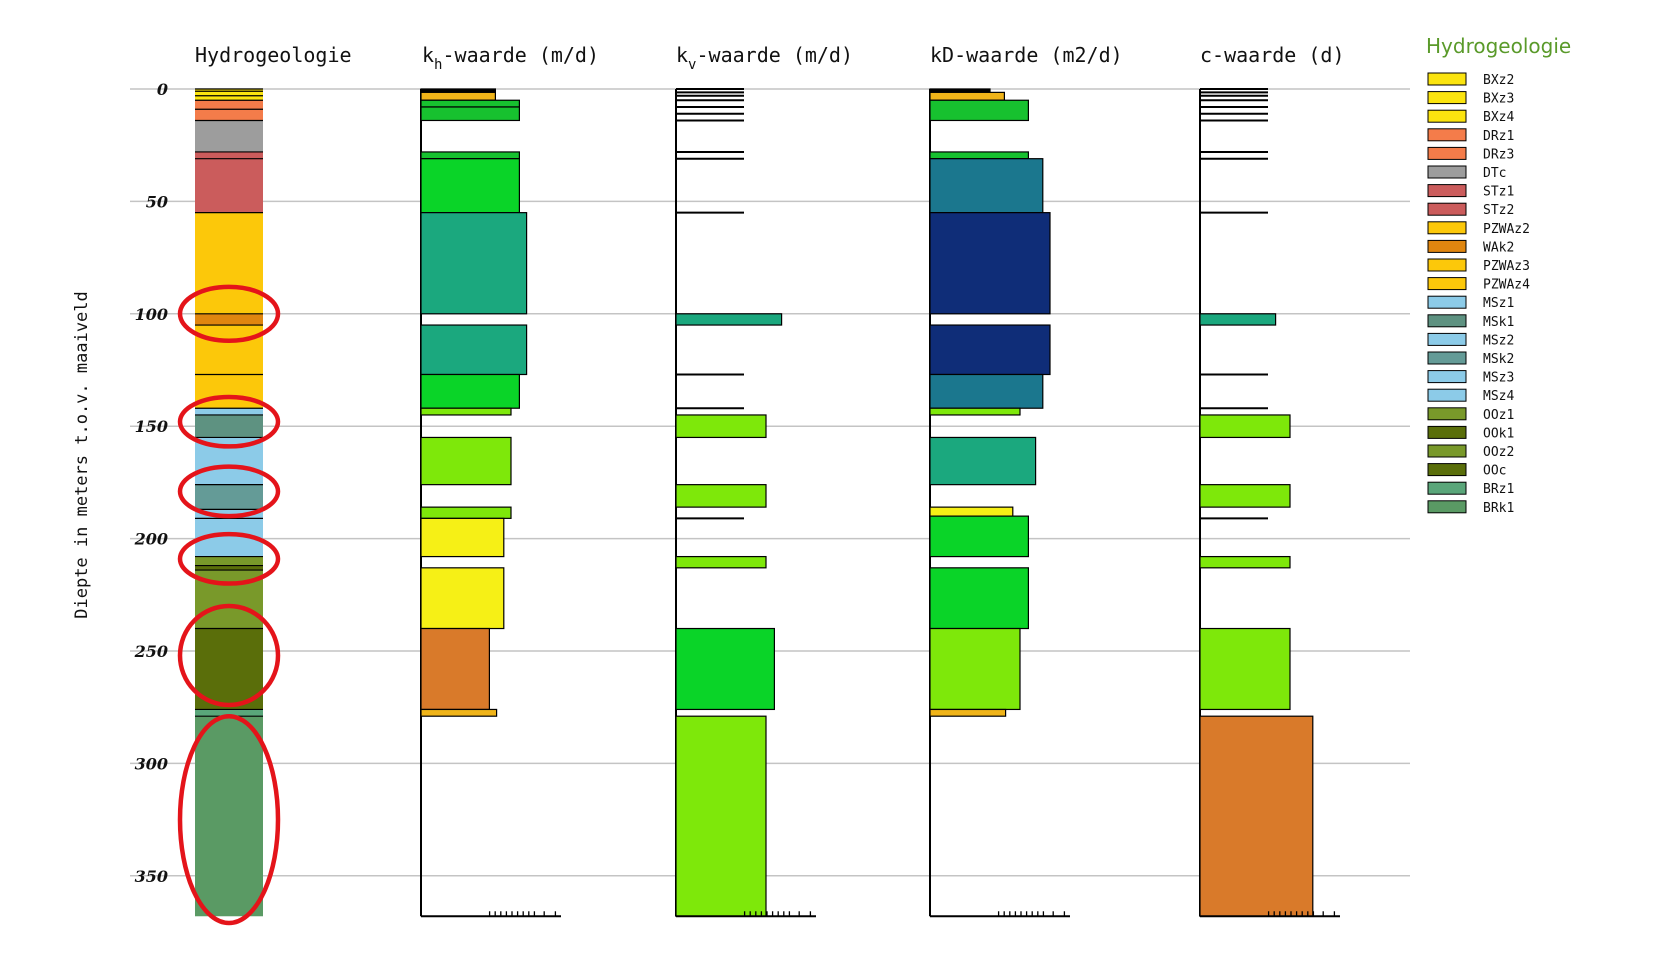  I want to click on y-tick-label: 250, so click(151, 651).